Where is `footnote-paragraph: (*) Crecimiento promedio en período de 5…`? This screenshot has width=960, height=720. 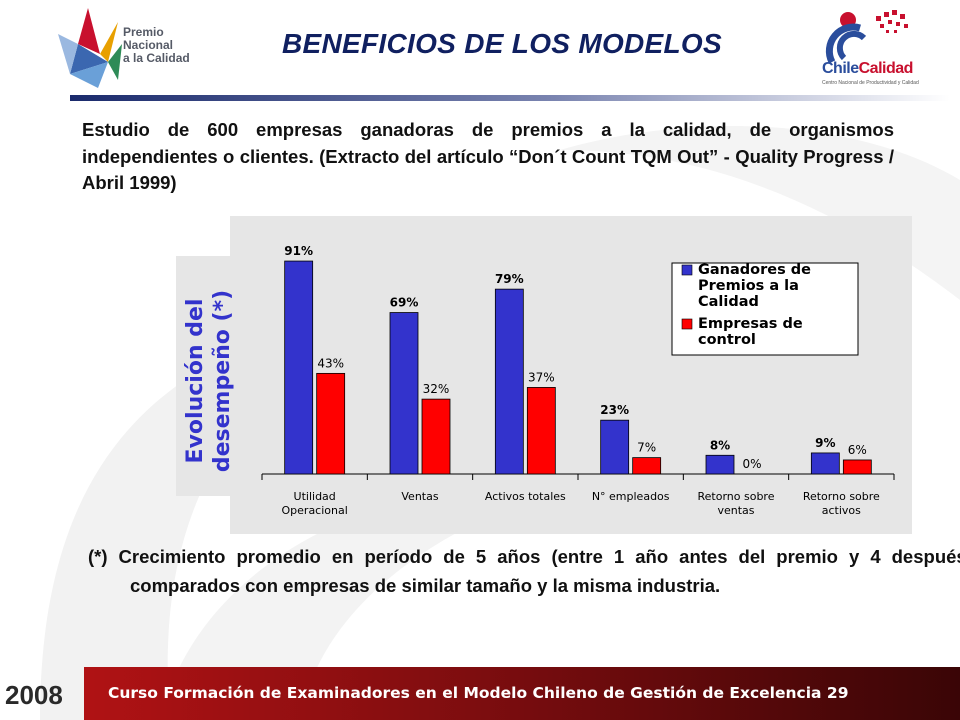 footnote-paragraph: (*) Crecimiento promedio en período de 5… is located at coordinates (524, 571).